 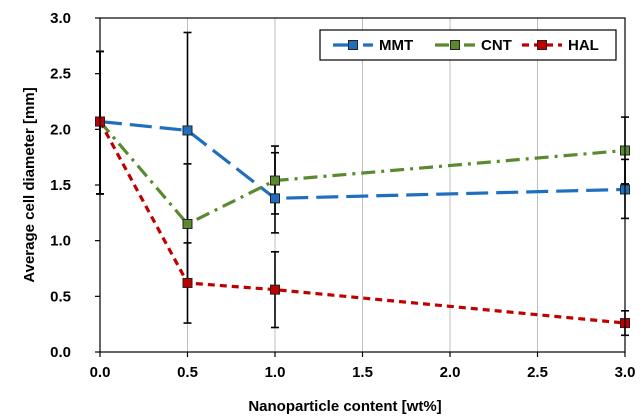 I want to click on legend-label-hal: HAL, so click(x=583, y=45).